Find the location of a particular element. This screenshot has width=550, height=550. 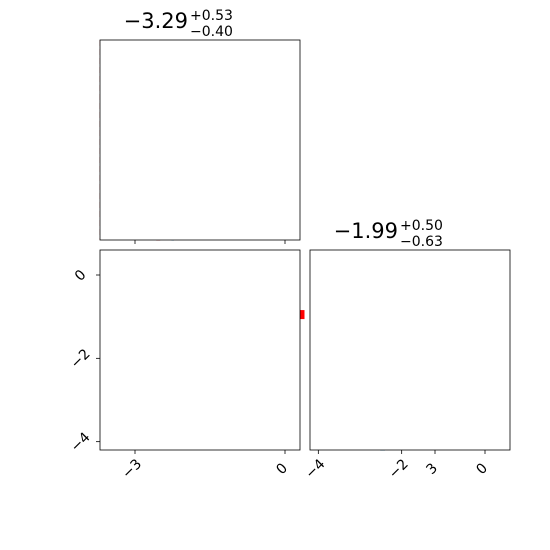

br-background is located at coordinates (410, 350).